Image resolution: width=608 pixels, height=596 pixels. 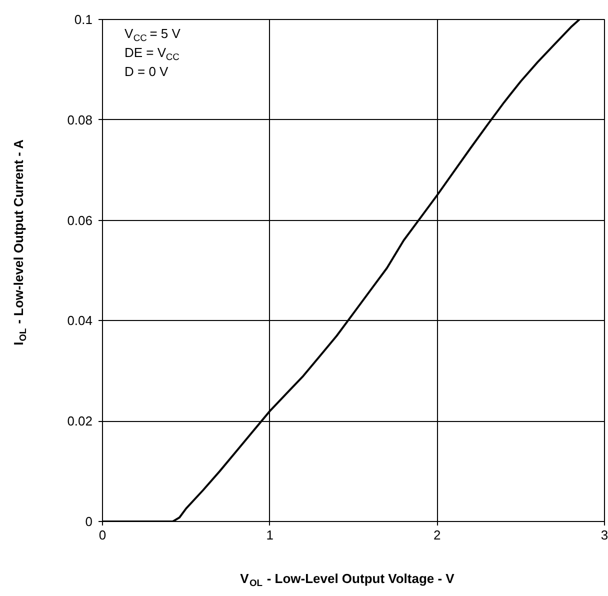 I want to click on x-tick-label: 0, so click(x=102, y=535).